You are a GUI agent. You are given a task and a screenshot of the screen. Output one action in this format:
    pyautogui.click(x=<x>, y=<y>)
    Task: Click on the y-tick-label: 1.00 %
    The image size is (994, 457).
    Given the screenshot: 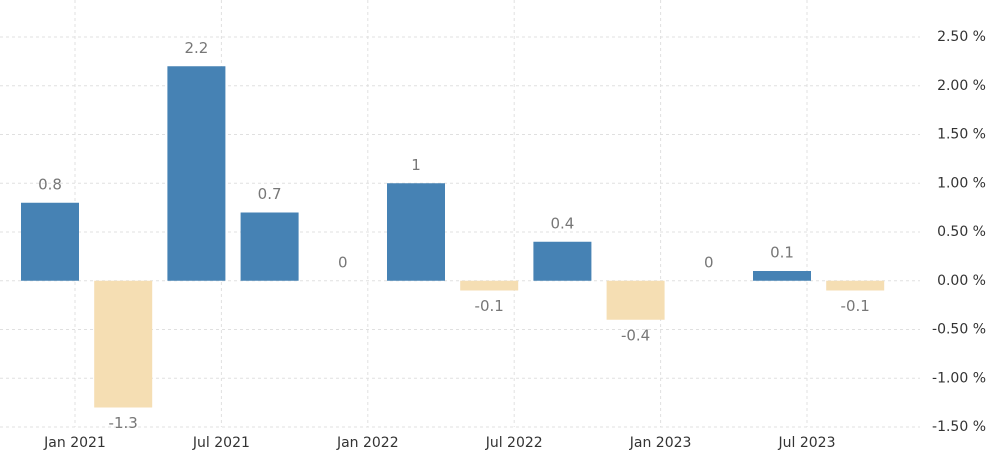 What is the action you would take?
    pyautogui.click(x=961, y=183)
    